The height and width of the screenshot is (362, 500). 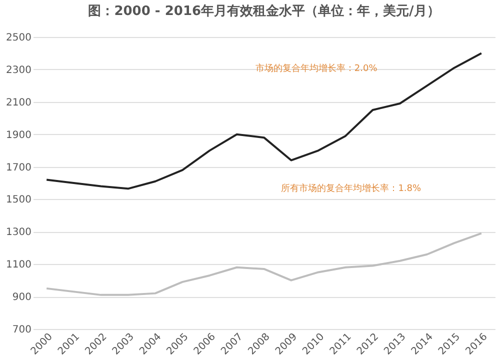 What do you see at coordinates (351, 188) in the screenshot?
I see `annotation: 所有市场的复合年均增长率：1.8%` at bounding box center [351, 188].